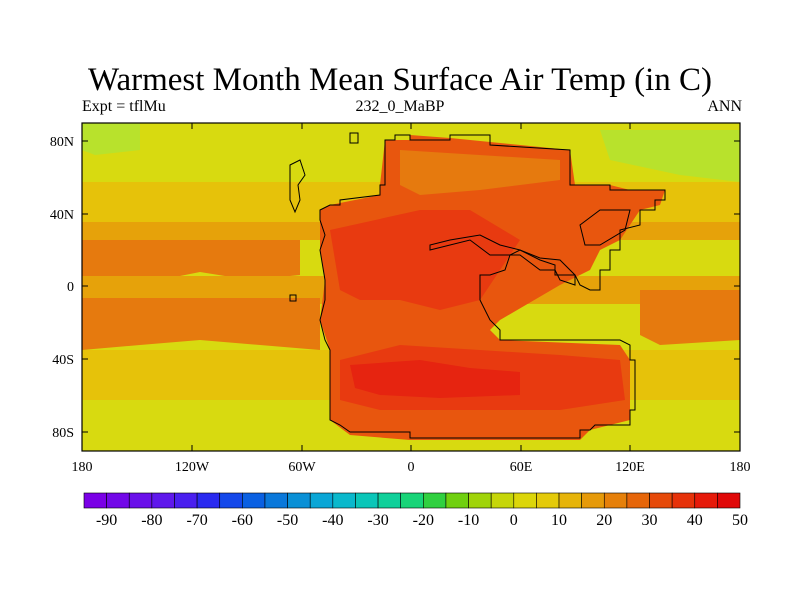 The width and height of the screenshot is (800, 600). I want to click on island-outline-e, so click(605, 227).